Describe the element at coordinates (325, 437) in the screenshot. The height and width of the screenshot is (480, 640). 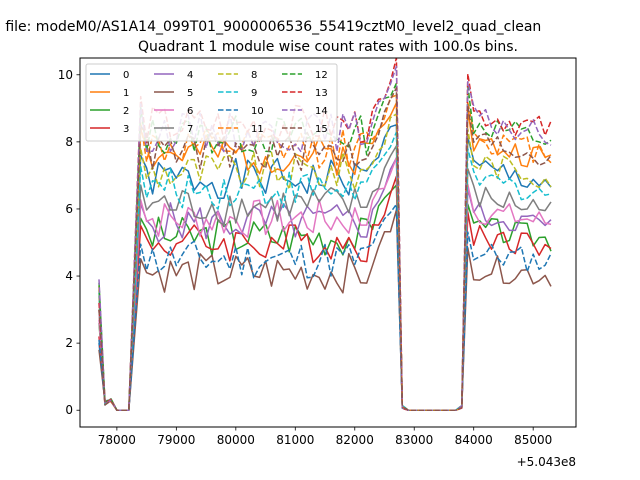
I see `x-axis: 78000 79000 80000 81000 82000 83000 84000 85000` at that location.